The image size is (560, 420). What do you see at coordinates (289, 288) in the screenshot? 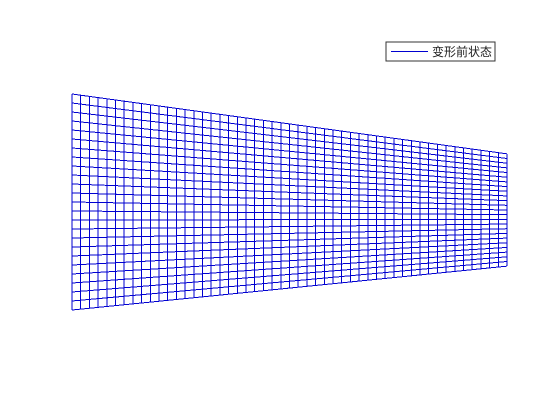
I see `mesh-row-line` at bounding box center [289, 288].